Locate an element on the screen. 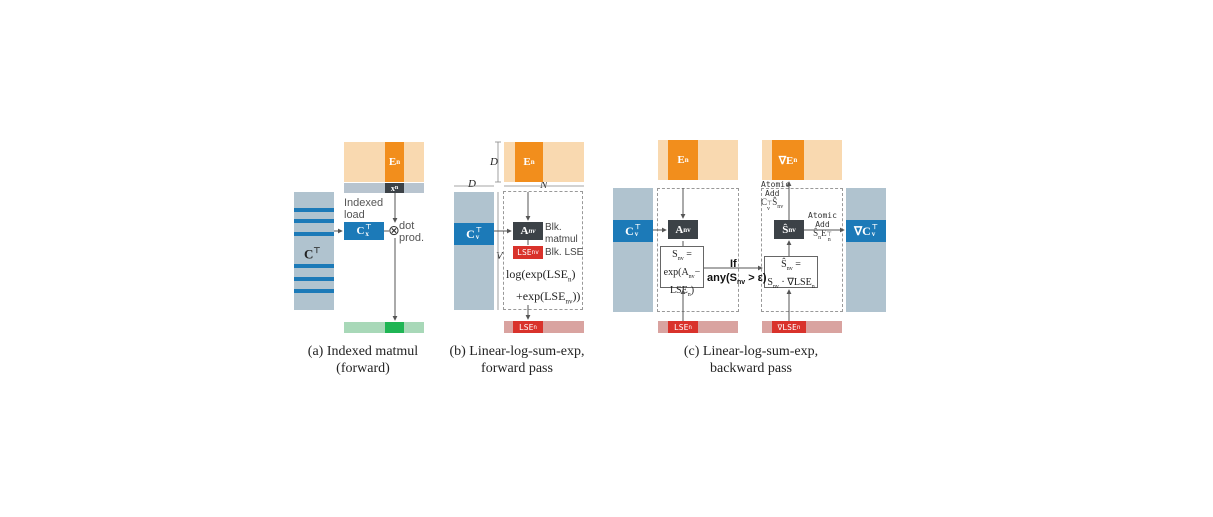 The image size is (1213, 517). v-label: V is located at coordinates (499, 256).